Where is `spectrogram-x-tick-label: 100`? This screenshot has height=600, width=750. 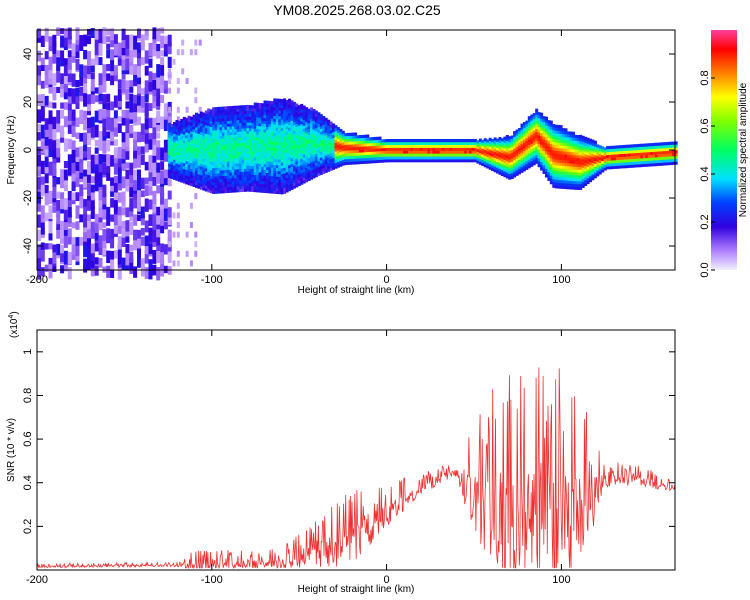 spectrogram-x-tick-label: 100 is located at coordinates (561, 280).